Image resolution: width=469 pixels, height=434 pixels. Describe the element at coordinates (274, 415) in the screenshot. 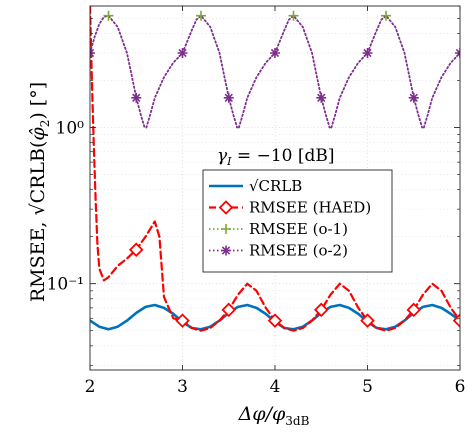

I see `x-axis-label: Δφ/φ3dB` at that location.